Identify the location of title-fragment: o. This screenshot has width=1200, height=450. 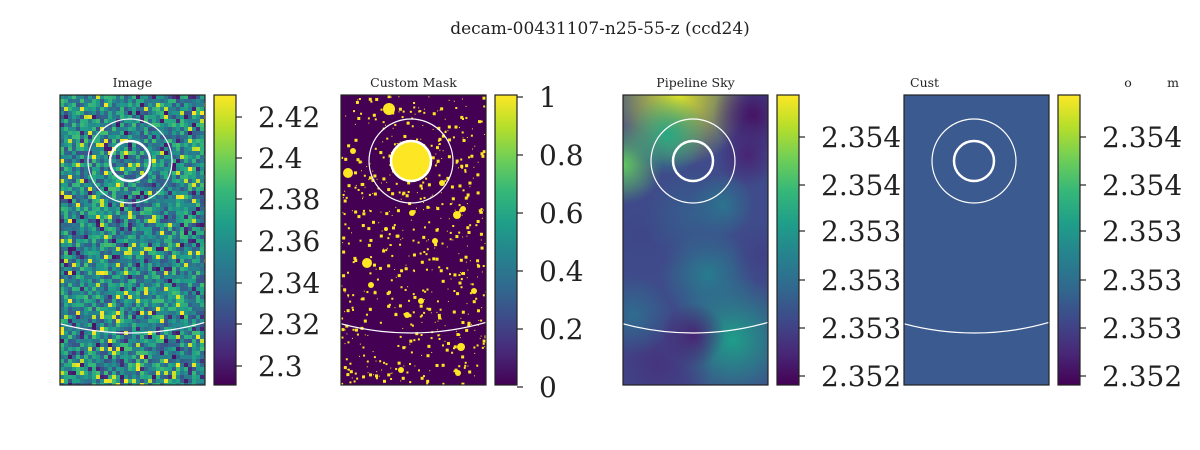
(1128, 82).